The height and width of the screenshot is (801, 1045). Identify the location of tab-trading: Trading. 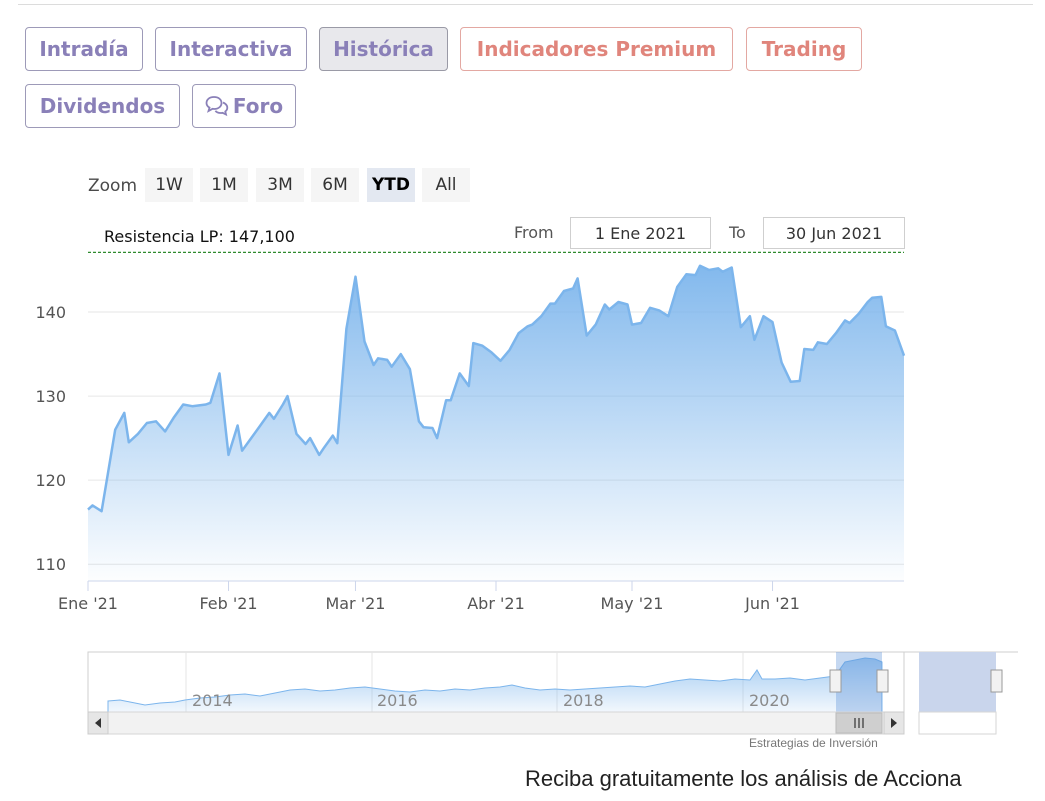
(804, 49).